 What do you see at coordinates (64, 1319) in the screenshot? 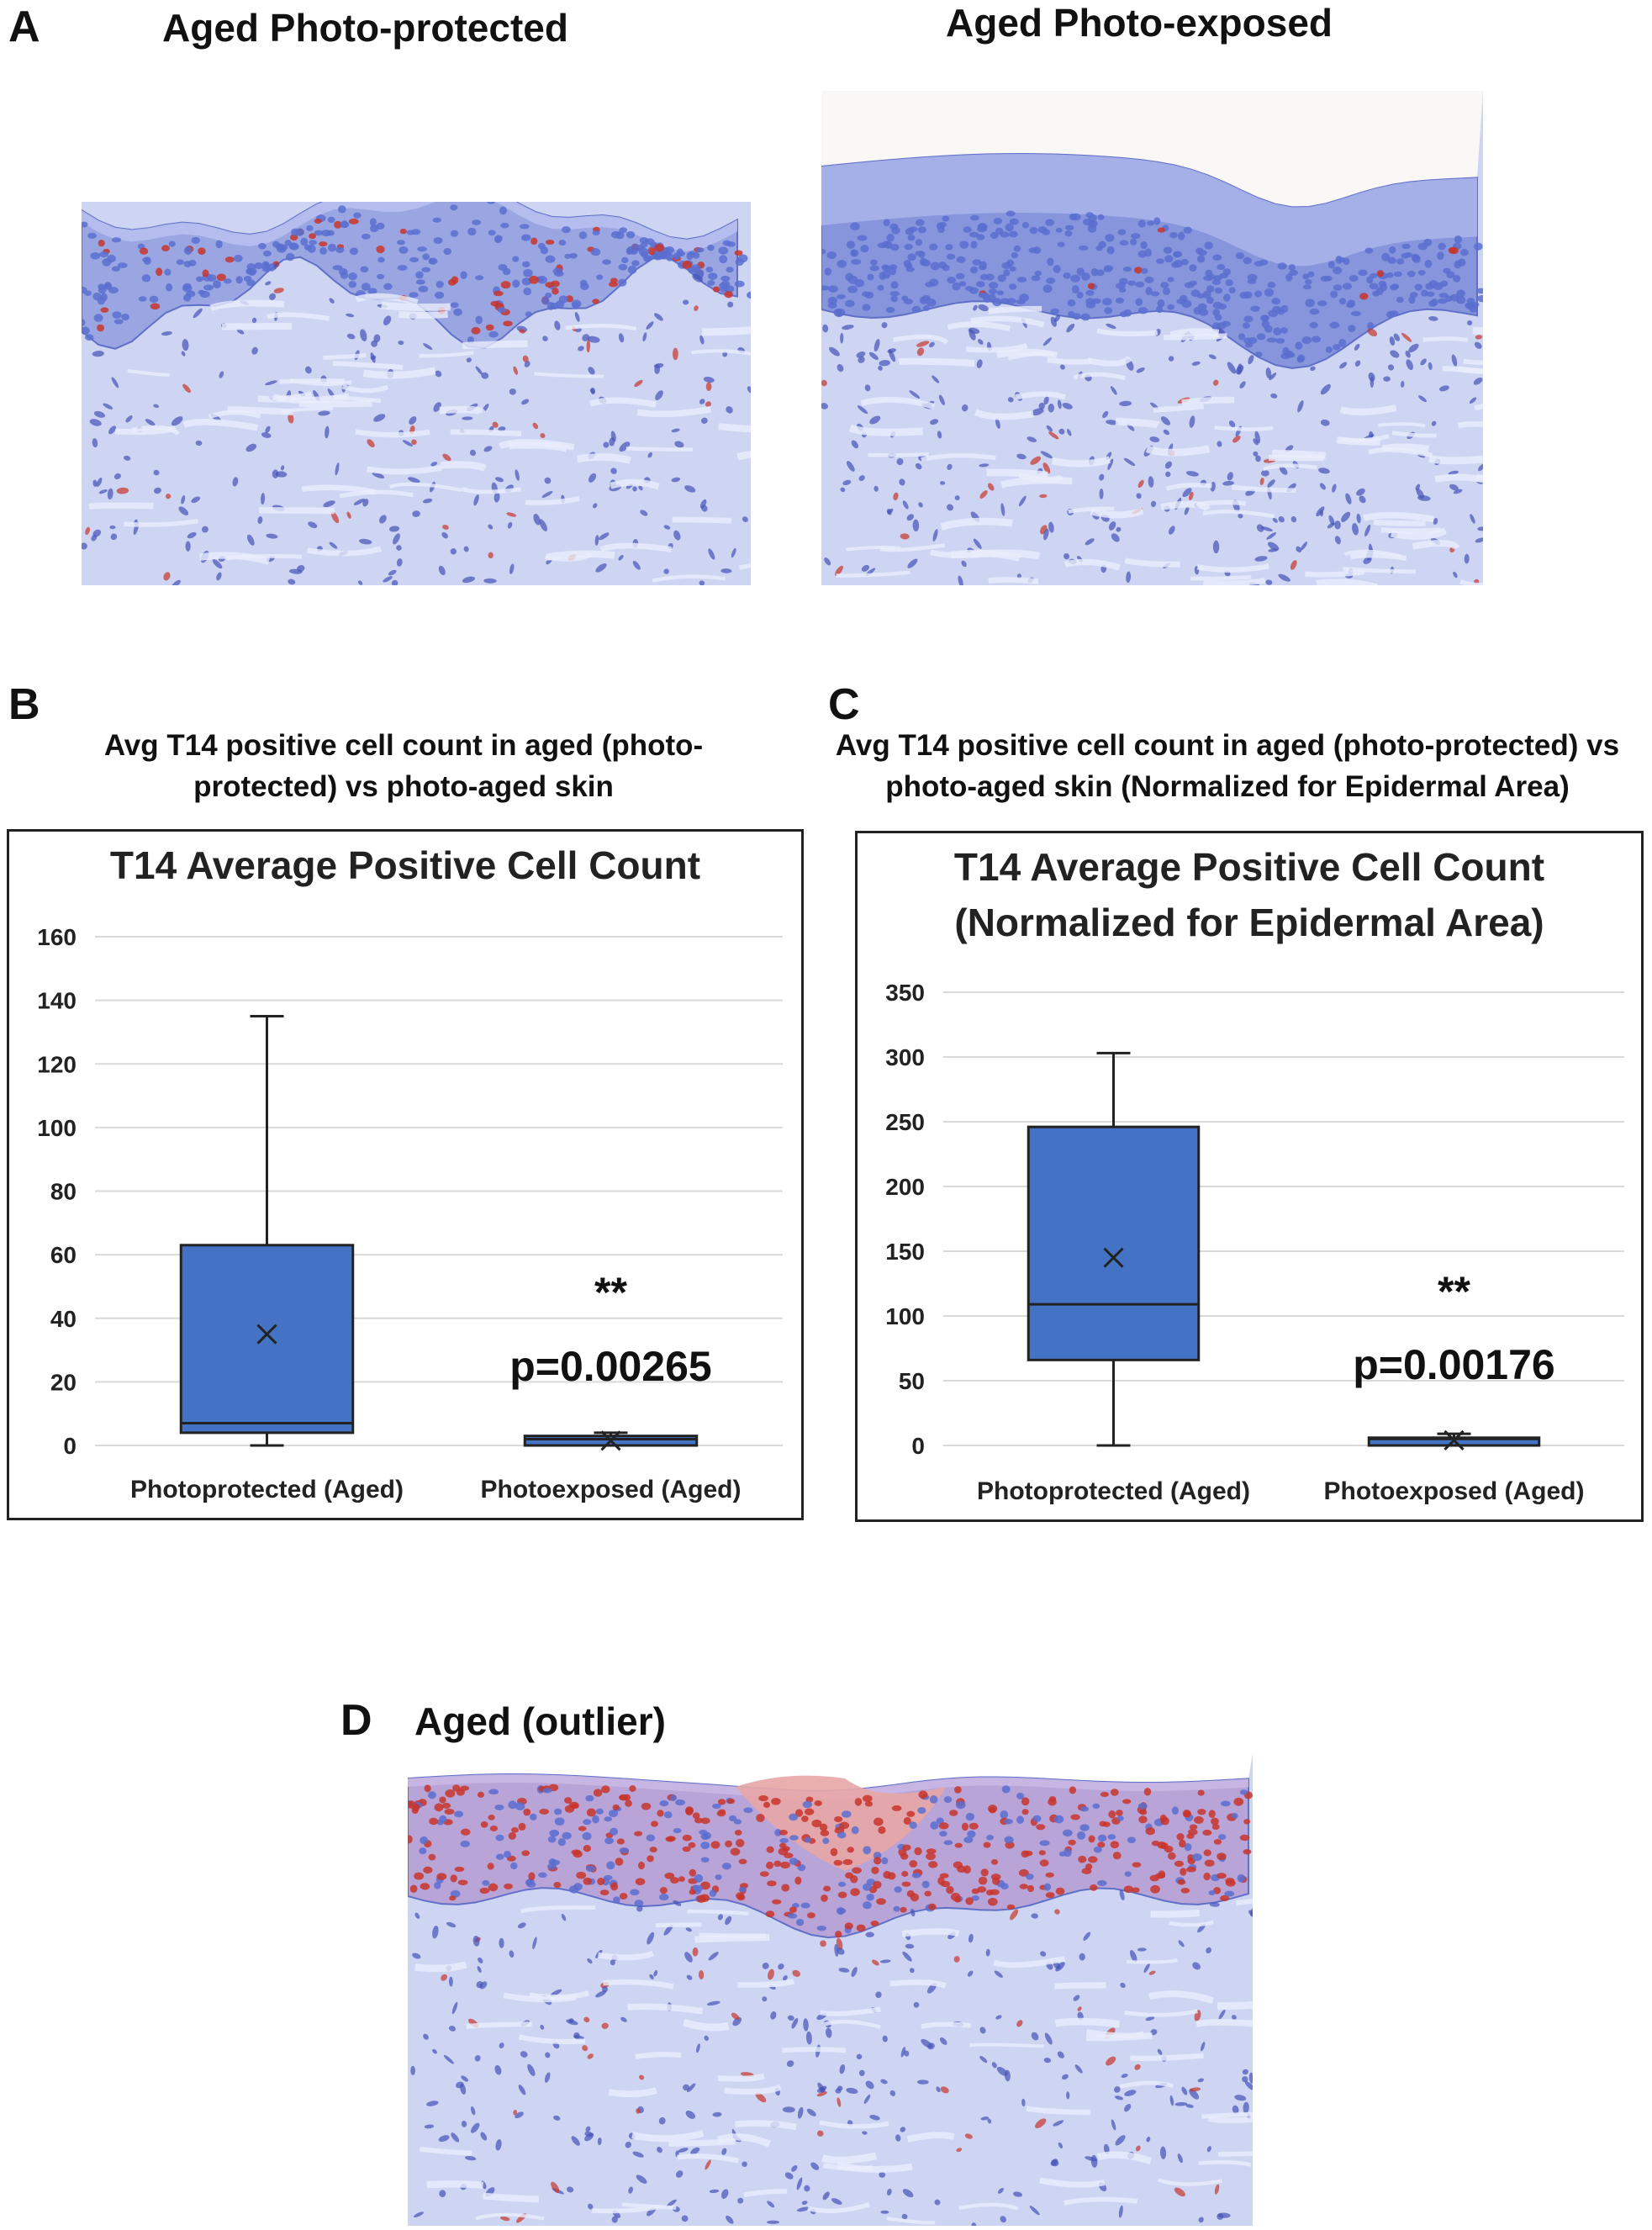
I see `y-tick-label: 40` at bounding box center [64, 1319].